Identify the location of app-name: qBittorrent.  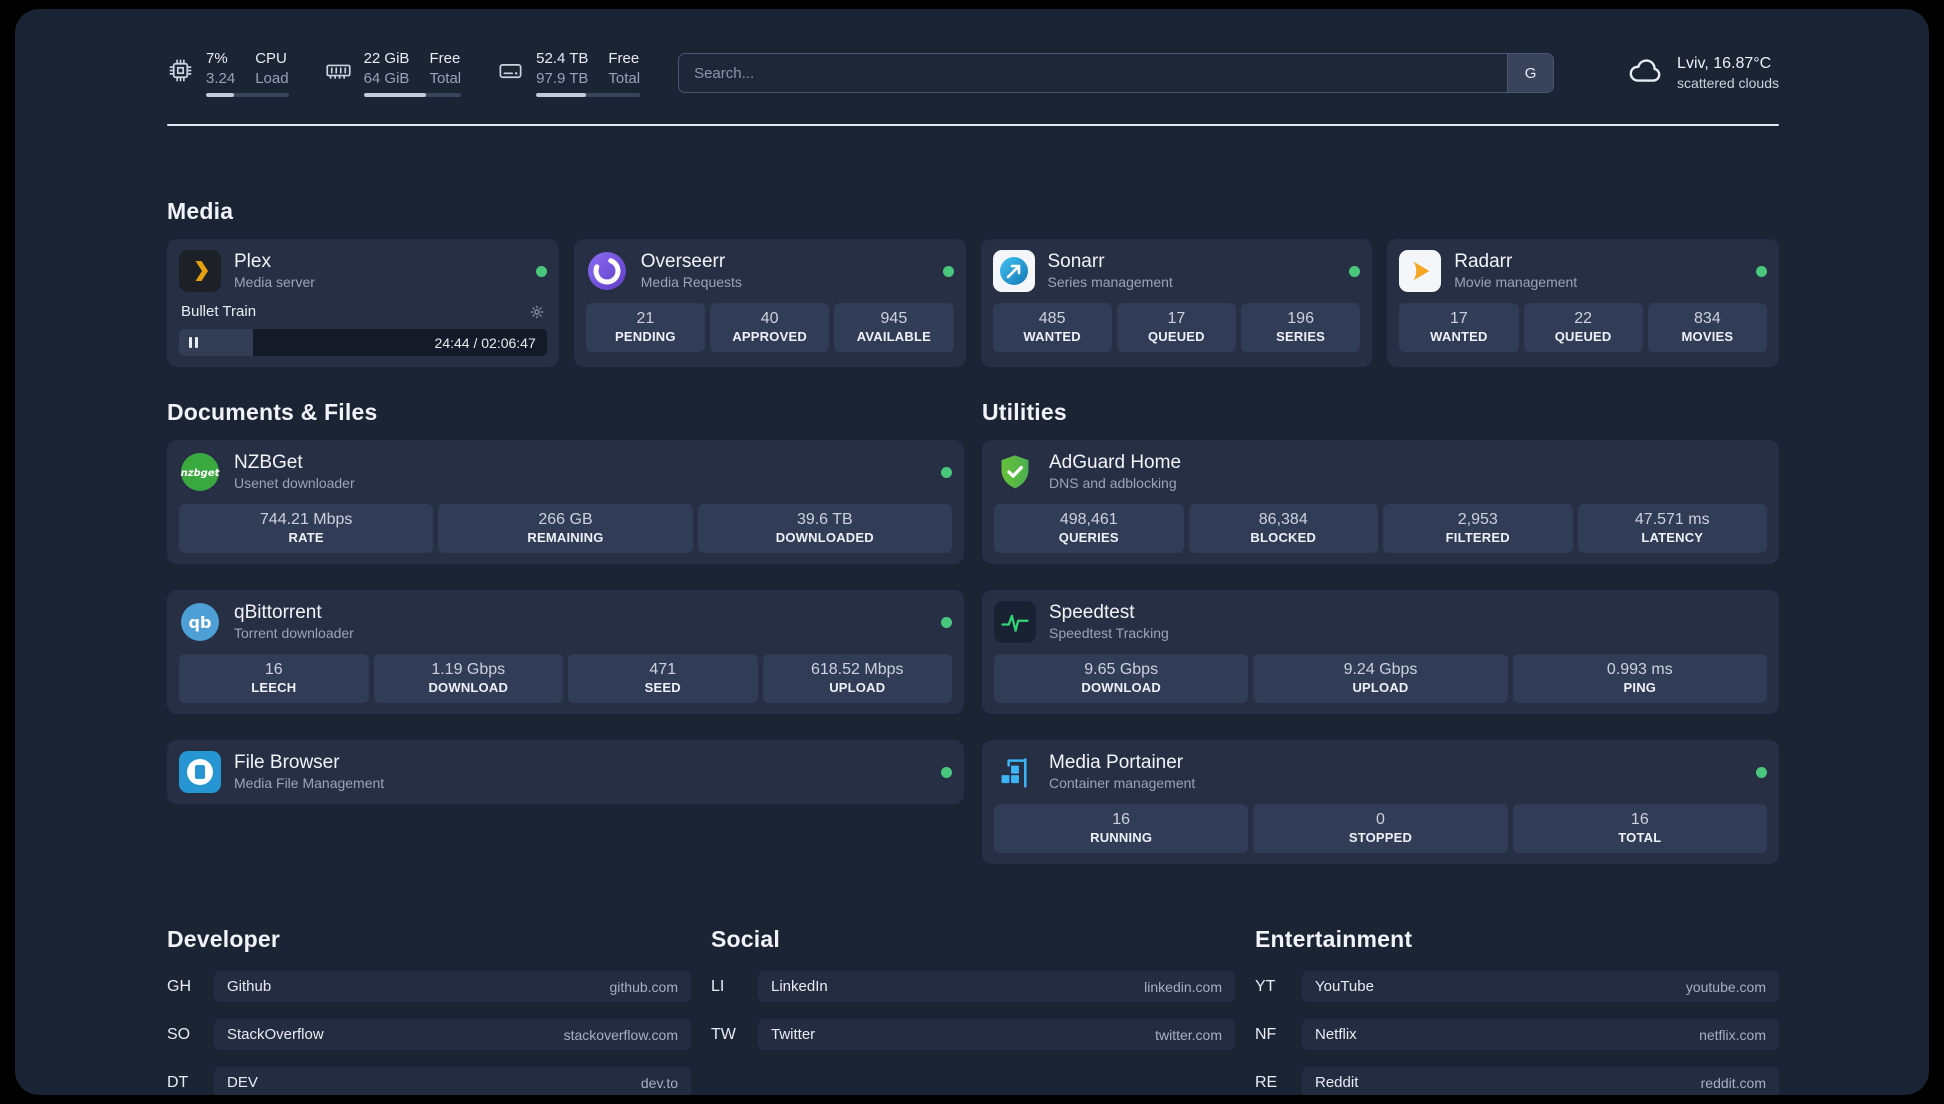
(278, 613).